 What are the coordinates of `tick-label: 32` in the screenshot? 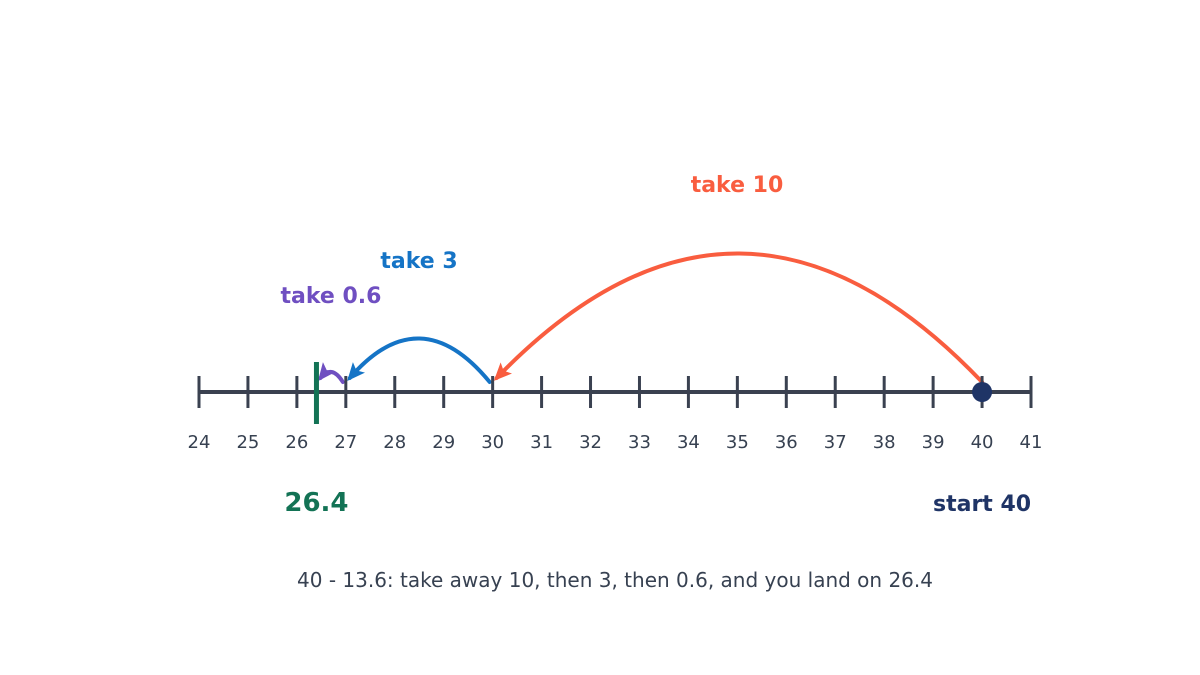 It's located at (590, 442).